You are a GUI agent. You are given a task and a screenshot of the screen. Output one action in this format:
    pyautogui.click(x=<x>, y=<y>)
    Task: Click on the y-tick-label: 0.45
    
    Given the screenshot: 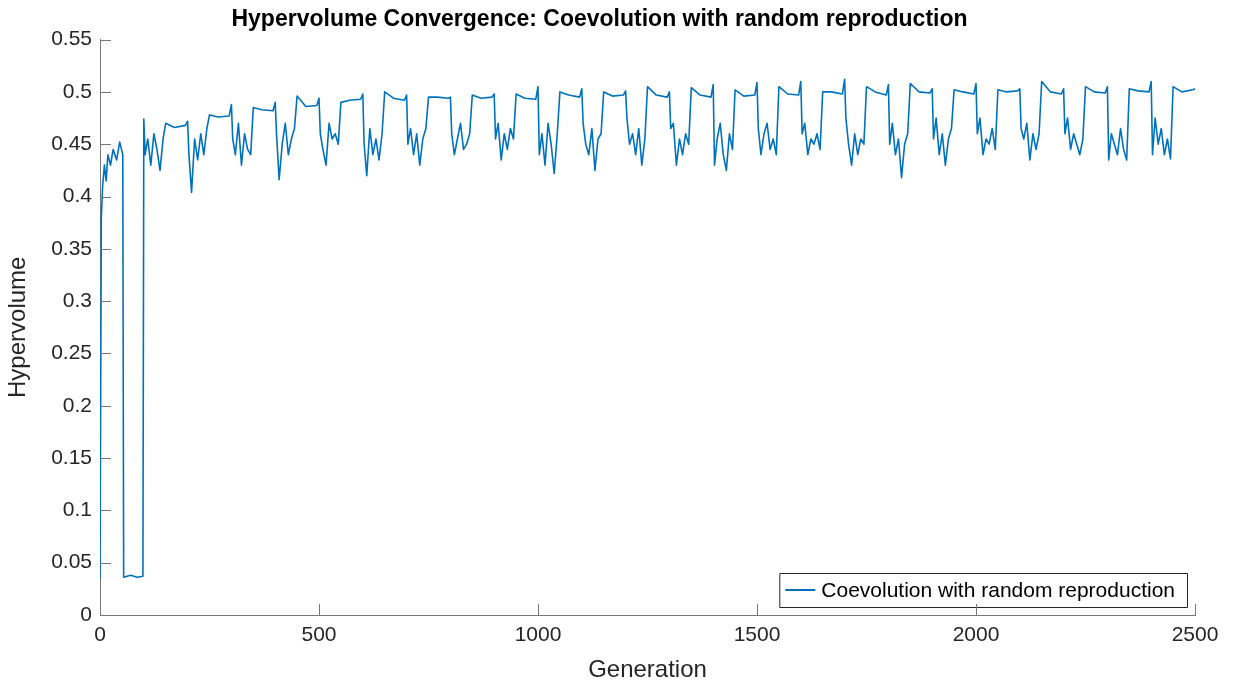 What is the action you would take?
    pyautogui.click(x=71, y=143)
    